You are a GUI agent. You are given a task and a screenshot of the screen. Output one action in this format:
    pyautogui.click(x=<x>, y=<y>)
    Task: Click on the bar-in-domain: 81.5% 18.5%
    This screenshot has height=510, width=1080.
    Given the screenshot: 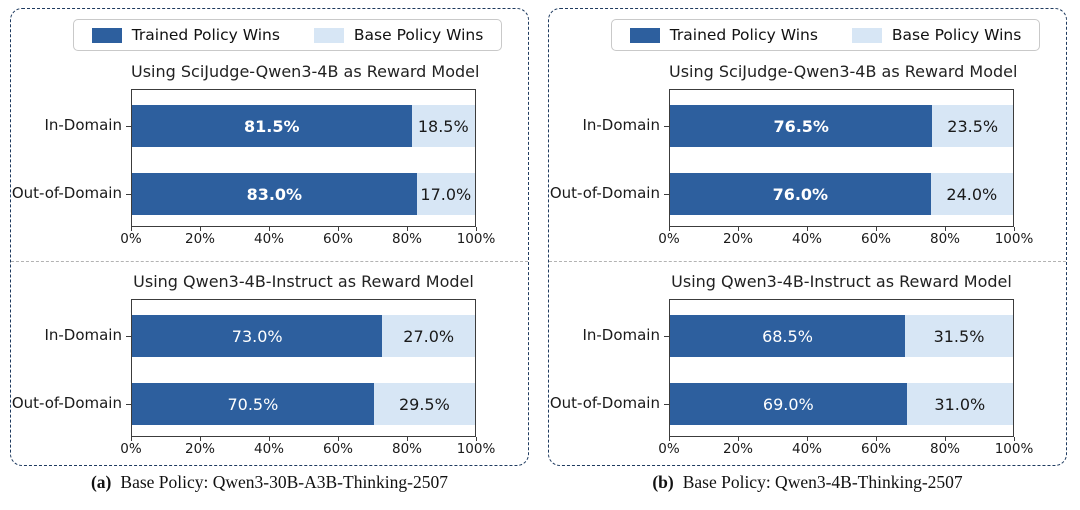 What is the action you would take?
    pyautogui.click(x=303, y=126)
    